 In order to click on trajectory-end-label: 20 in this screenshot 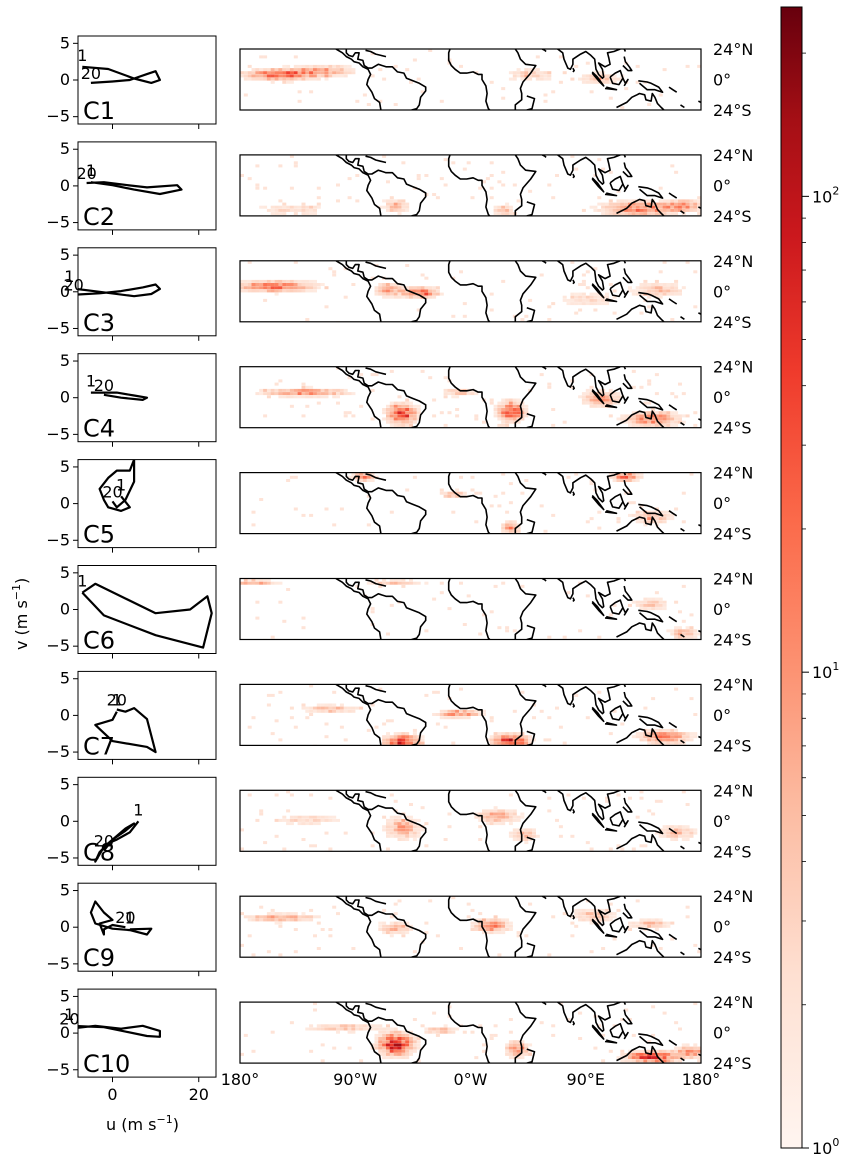, I will do `click(112, 491)`.